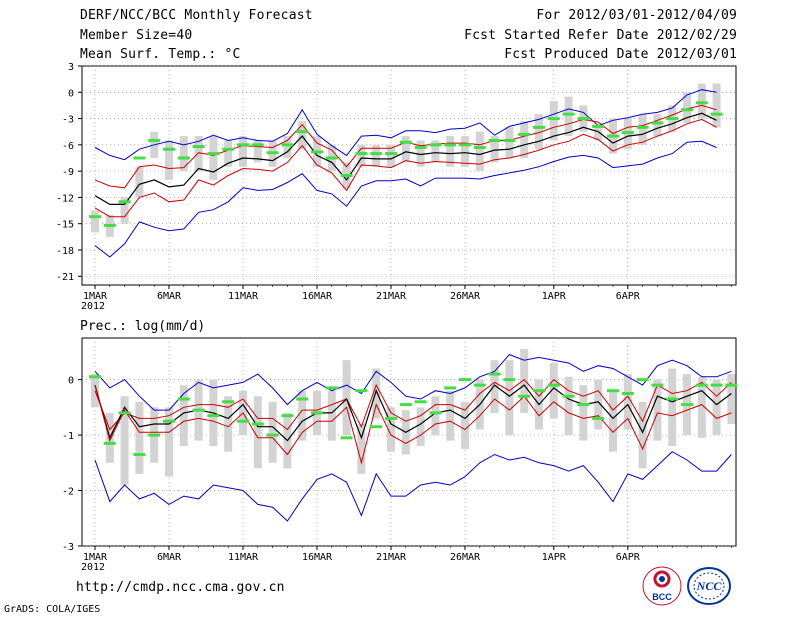 This screenshot has width=800, height=618. Describe the element at coordinates (68, 547) in the screenshot. I see `precipitation-y-tick-label: -3` at that location.